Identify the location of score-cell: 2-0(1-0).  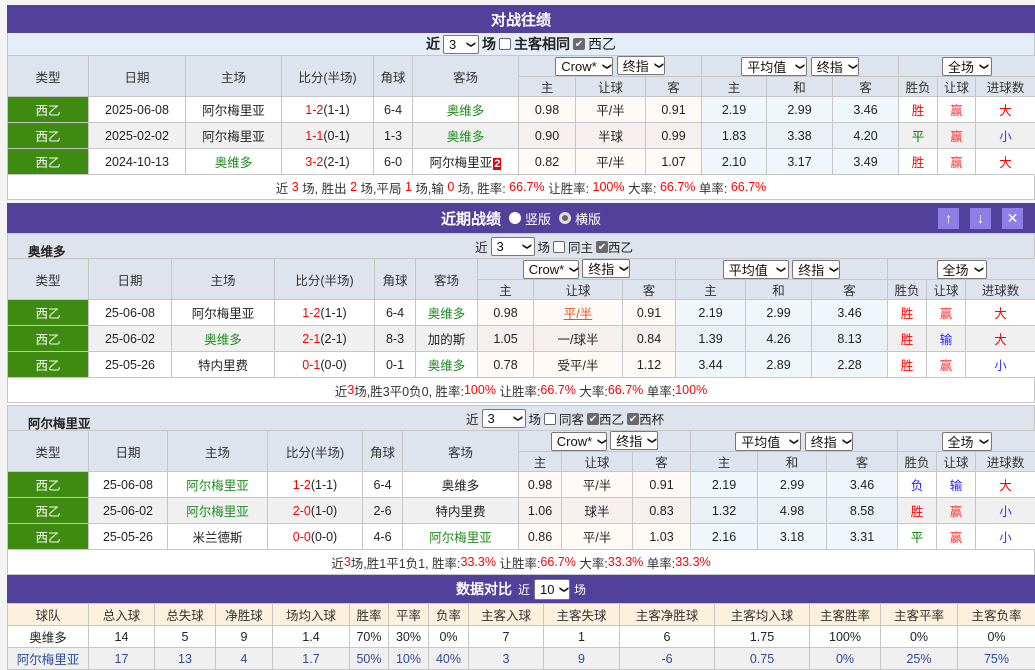
(315, 510).